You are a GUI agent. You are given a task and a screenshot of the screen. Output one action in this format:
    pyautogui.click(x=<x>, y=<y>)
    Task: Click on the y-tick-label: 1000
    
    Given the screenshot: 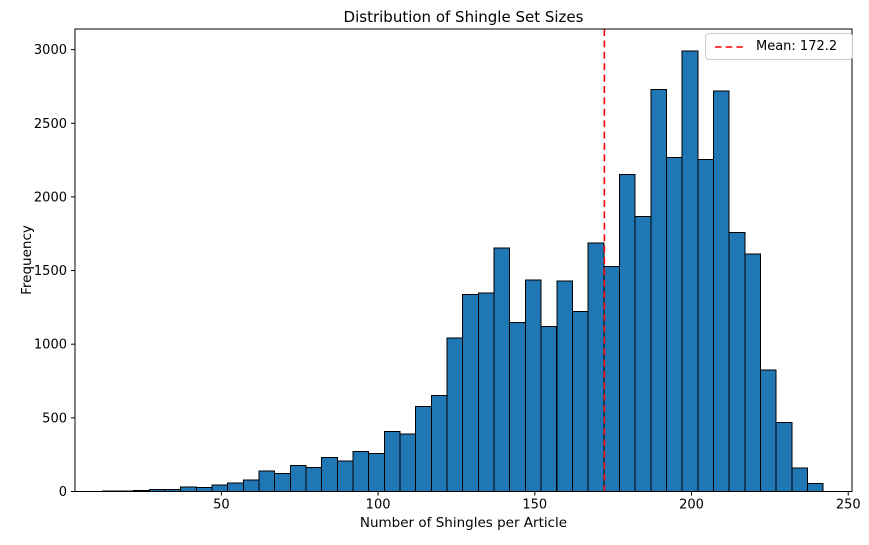 What is the action you would take?
    pyautogui.click(x=50, y=345)
    